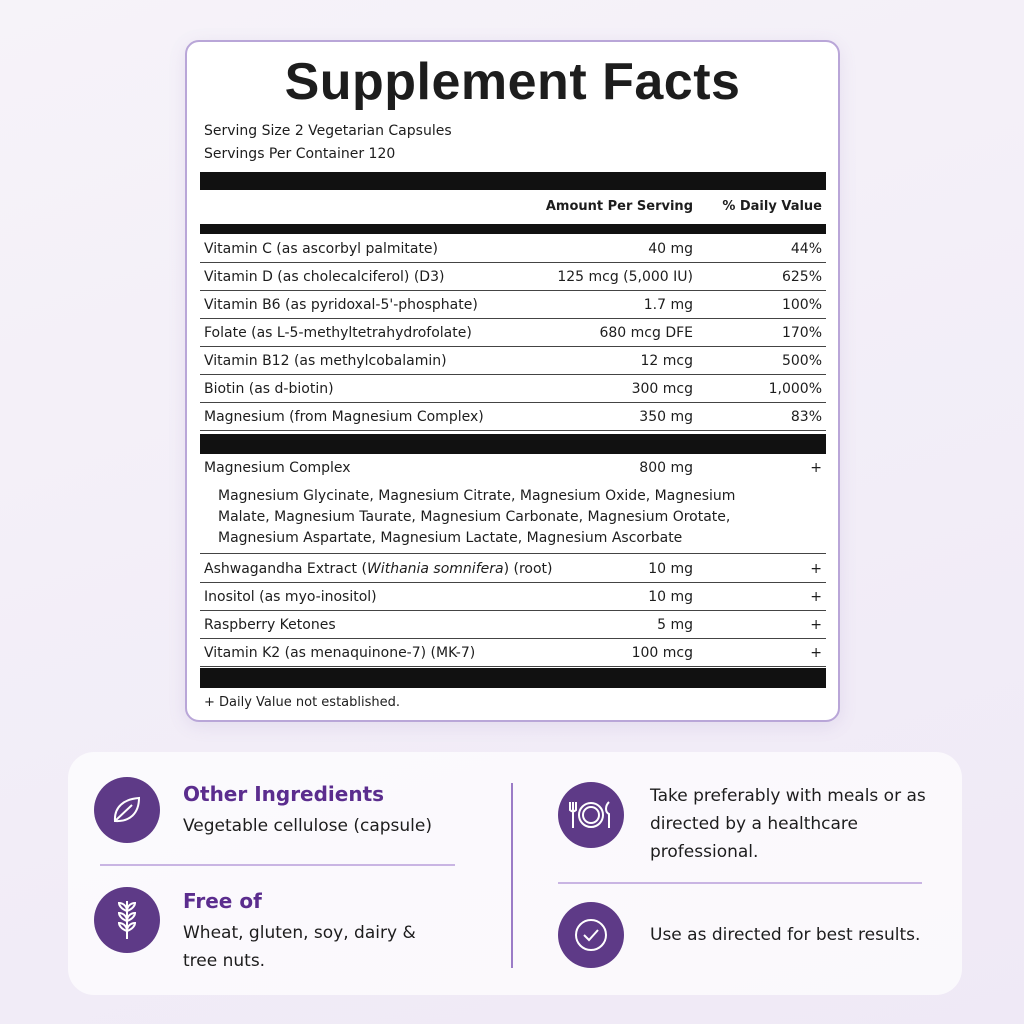  What do you see at coordinates (269, 389) in the screenshot?
I see `nutrient-name: Biotin (as d-biotin)` at bounding box center [269, 389].